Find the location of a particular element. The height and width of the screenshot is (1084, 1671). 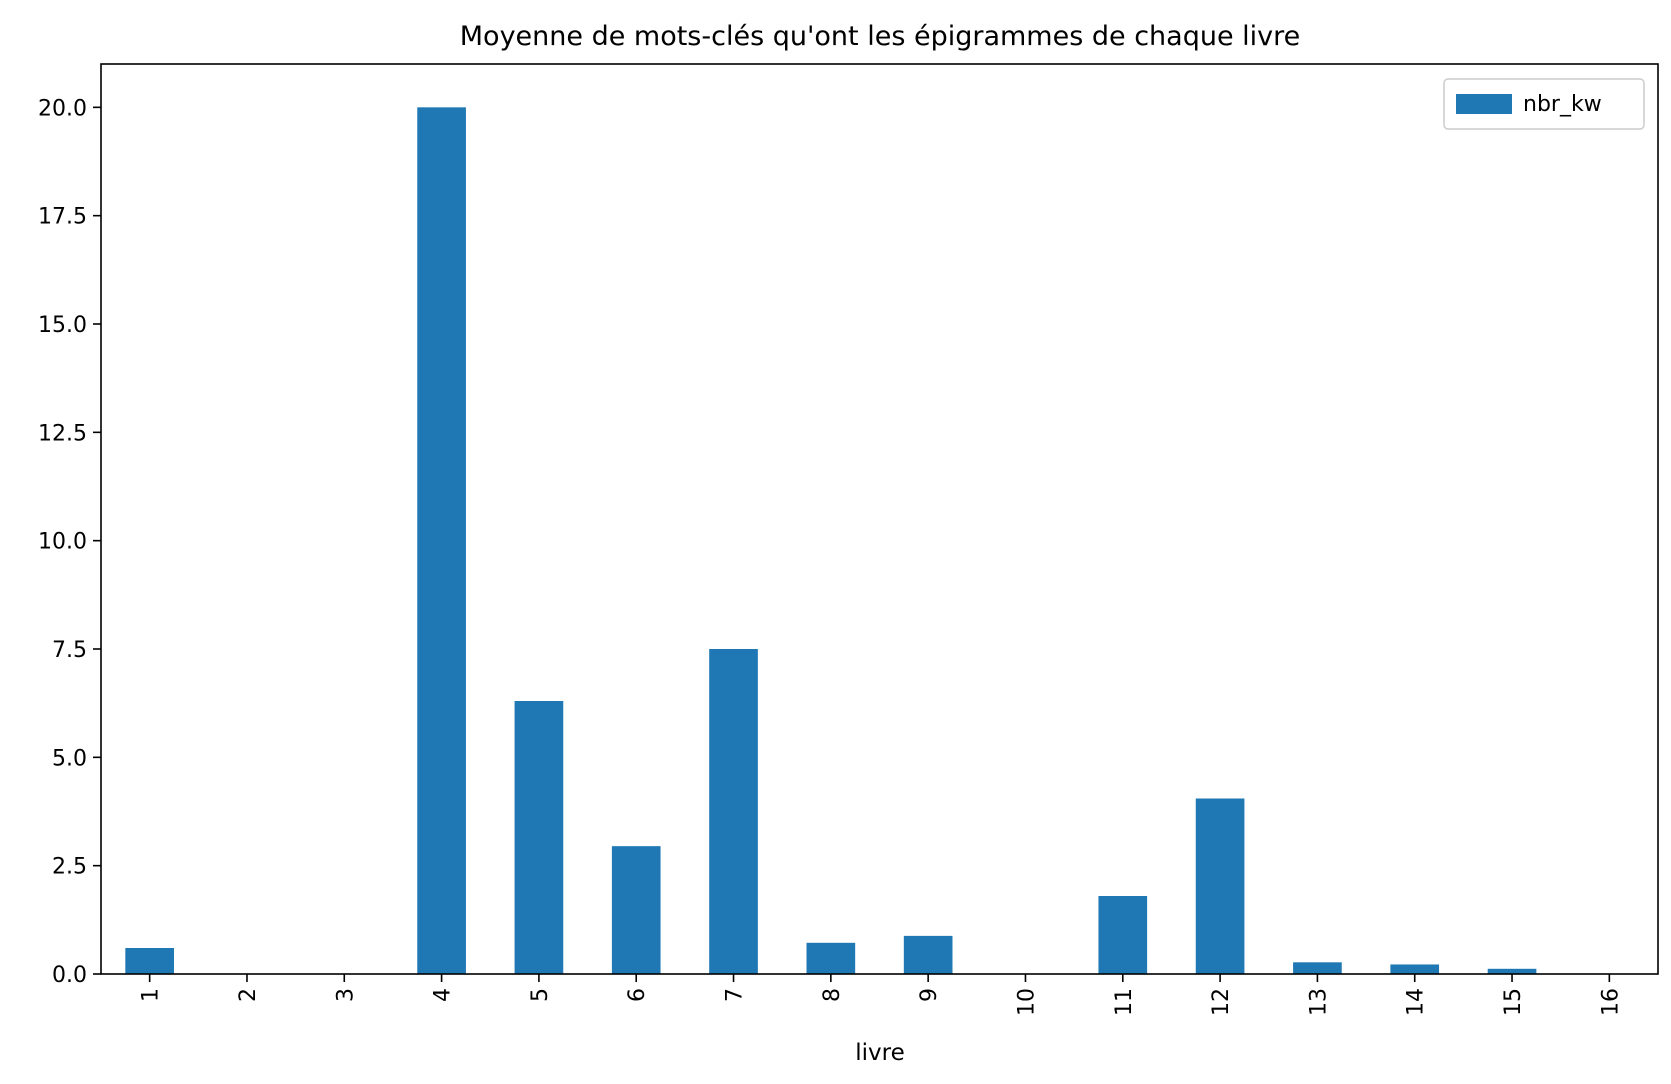

legend-box is located at coordinates (1544, 104).